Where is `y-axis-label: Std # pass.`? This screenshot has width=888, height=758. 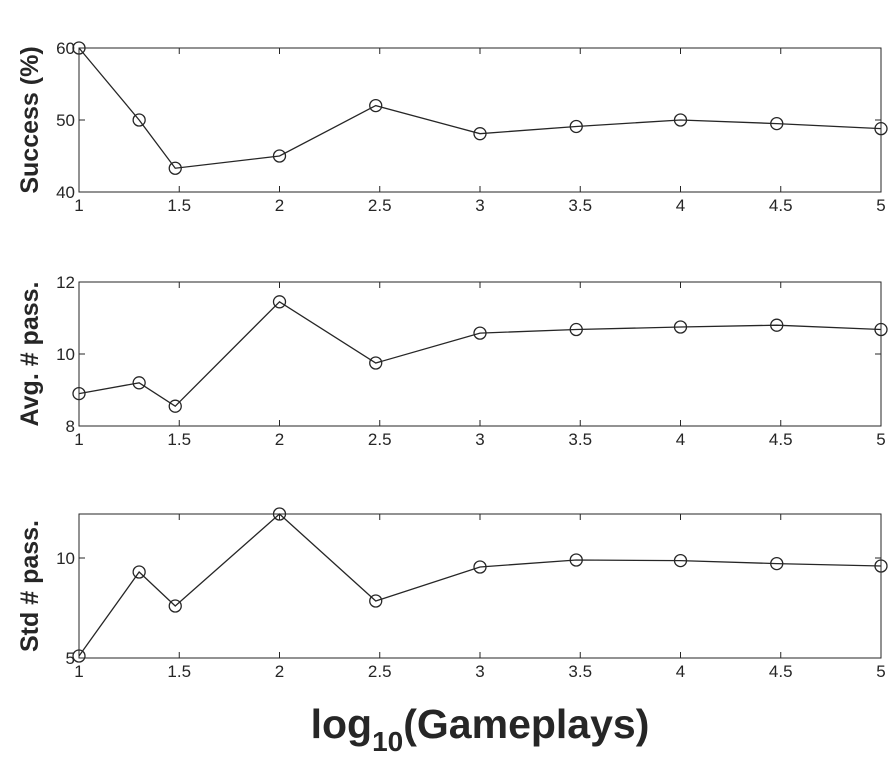
y-axis-label: Std # pass. is located at coordinates (30, 586).